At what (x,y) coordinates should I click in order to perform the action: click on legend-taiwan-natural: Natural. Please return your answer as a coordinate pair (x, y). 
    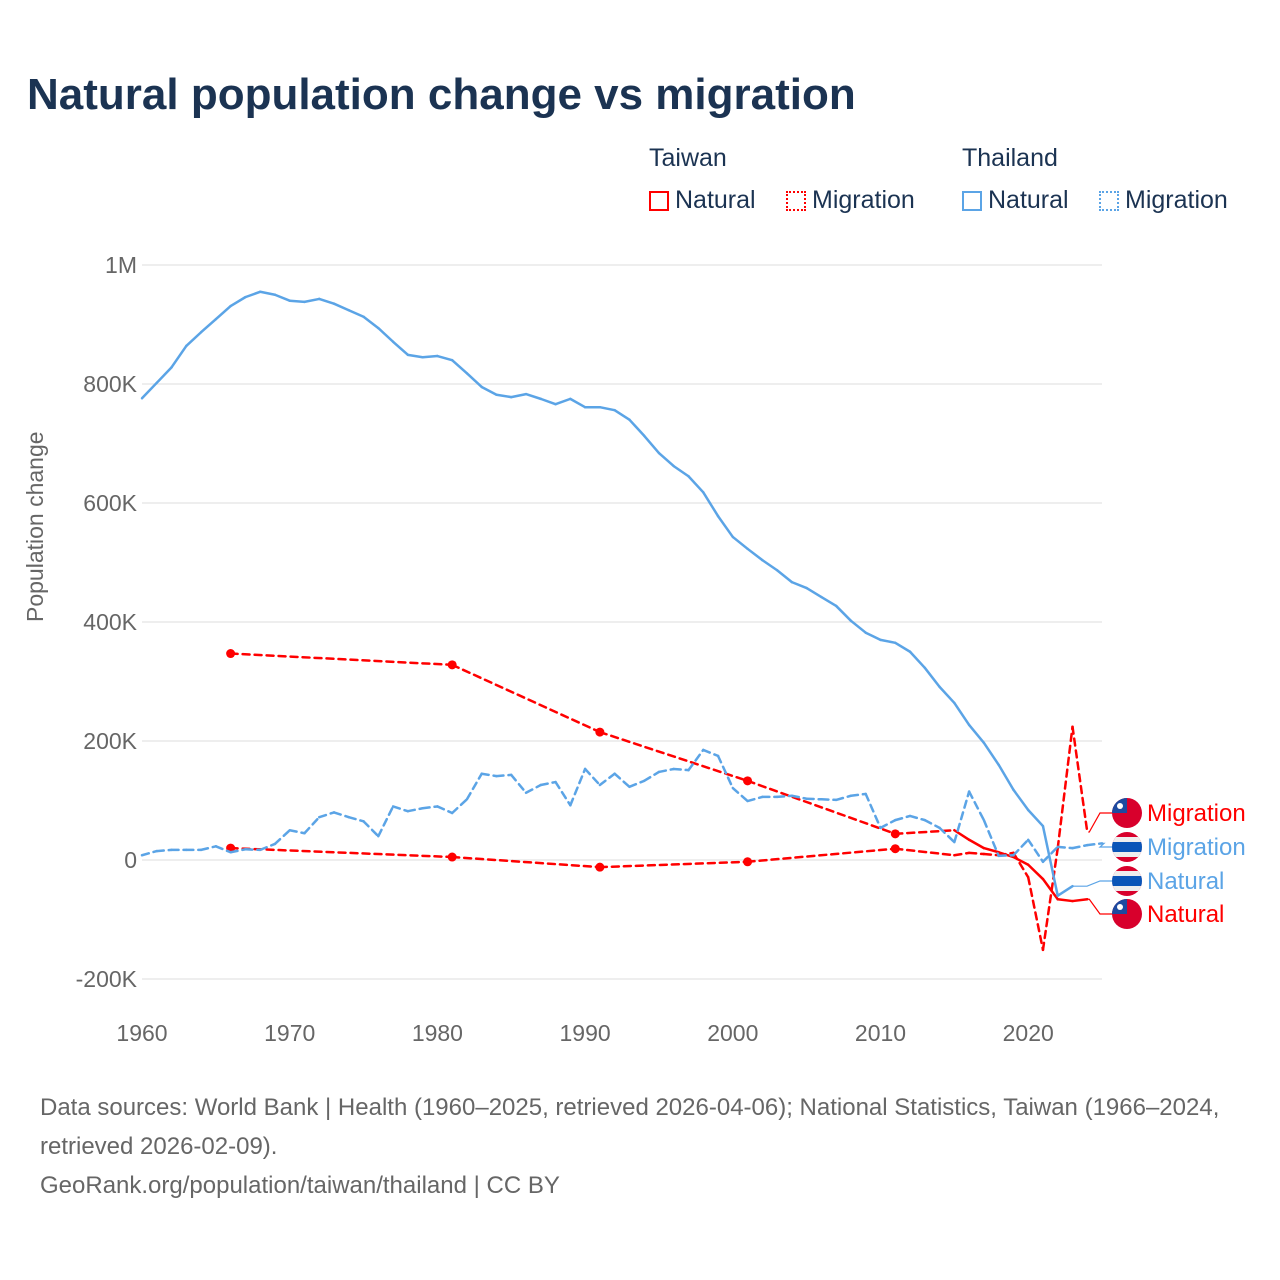
    Looking at the image, I should click on (702, 200).